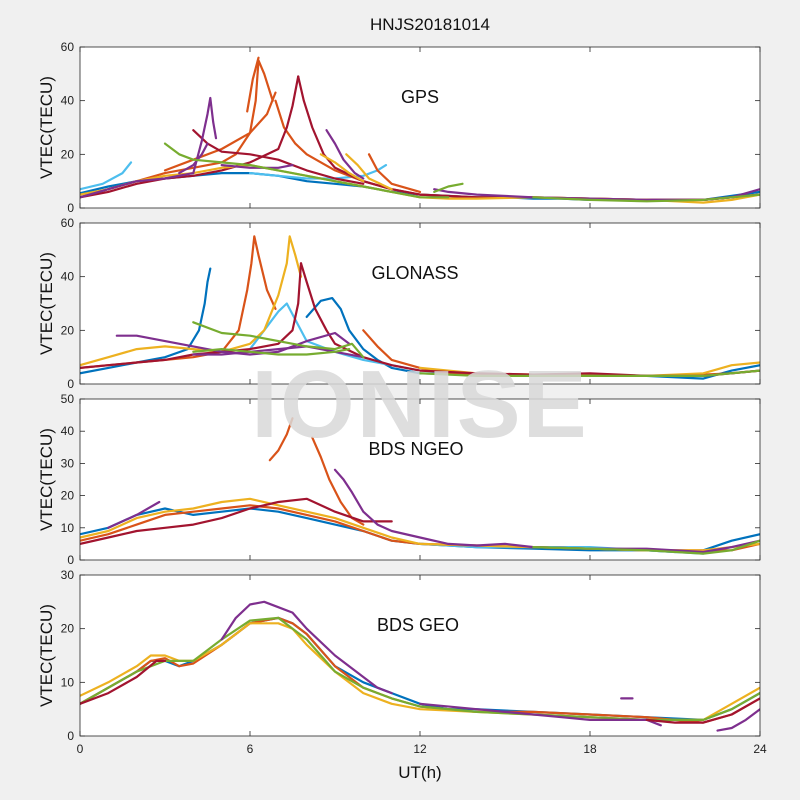 The width and height of the screenshot is (800, 800). I want to click on panel-label: BDS GEO, so click(418, 625).